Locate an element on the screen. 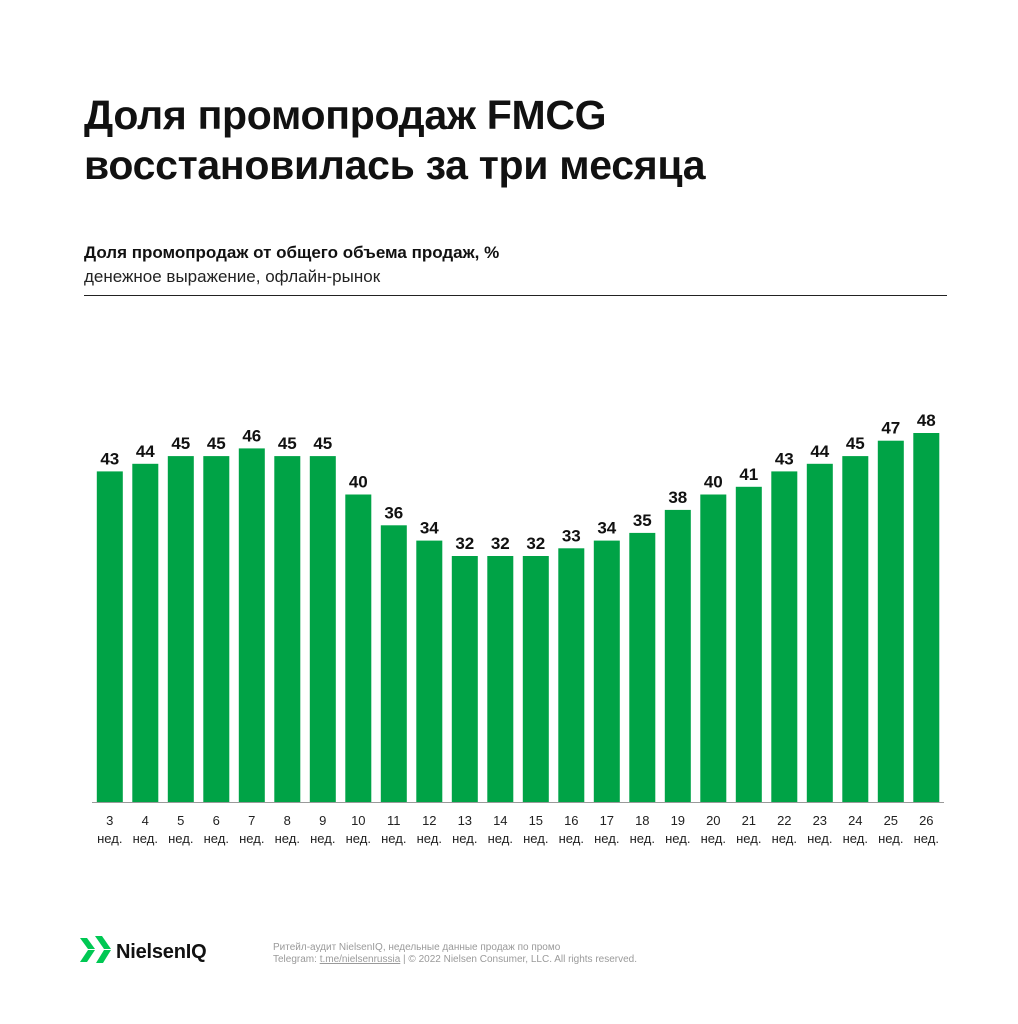 Image resolution: width=1018 pixels, height=1024 pixels. x-tick-label: 10 is located at coordinates (358, 820).